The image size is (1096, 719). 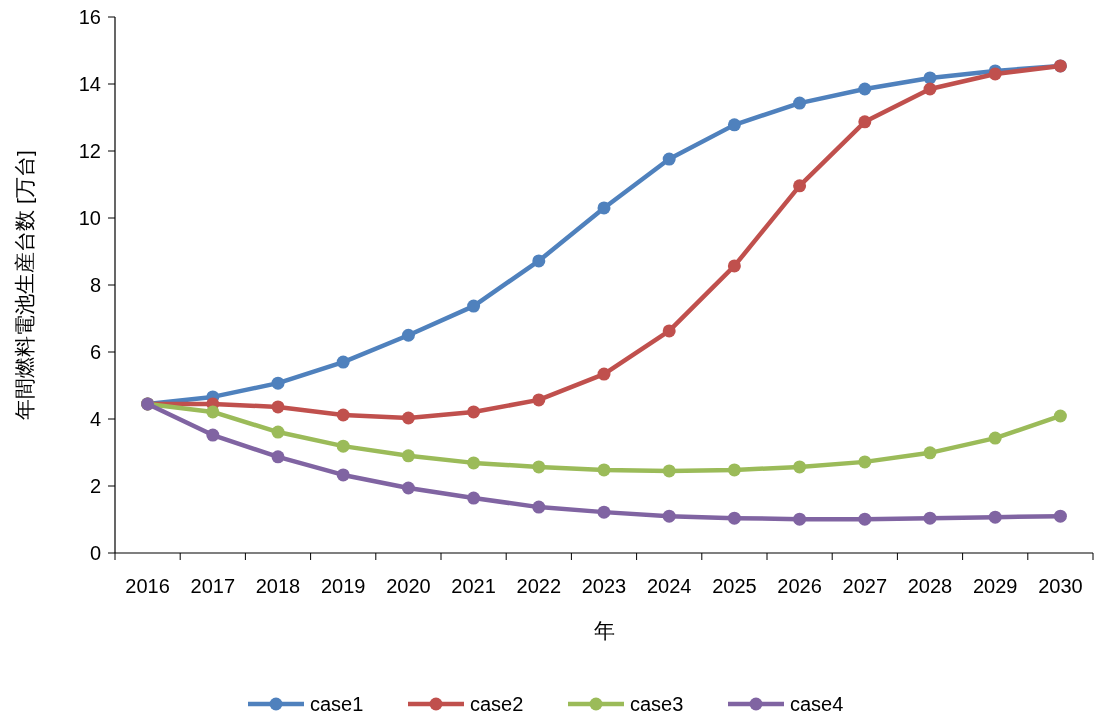 I want to click on x-tick-label: 2017, so click(x=213, y=586).